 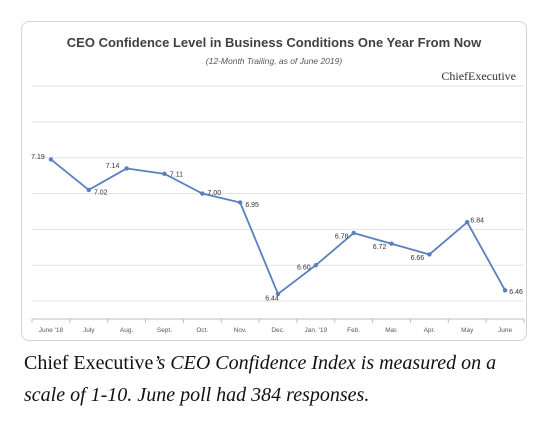 What do you see at coordinates (391, 330) in the screenshot?
I see `x-tick-label: Mar.` at bounding box center [391, 330].